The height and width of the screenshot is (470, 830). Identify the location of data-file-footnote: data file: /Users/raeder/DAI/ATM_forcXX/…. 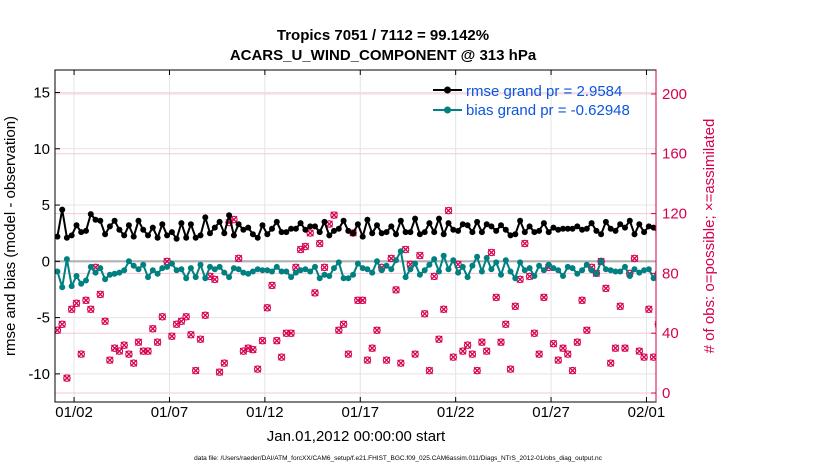
(398, 458).